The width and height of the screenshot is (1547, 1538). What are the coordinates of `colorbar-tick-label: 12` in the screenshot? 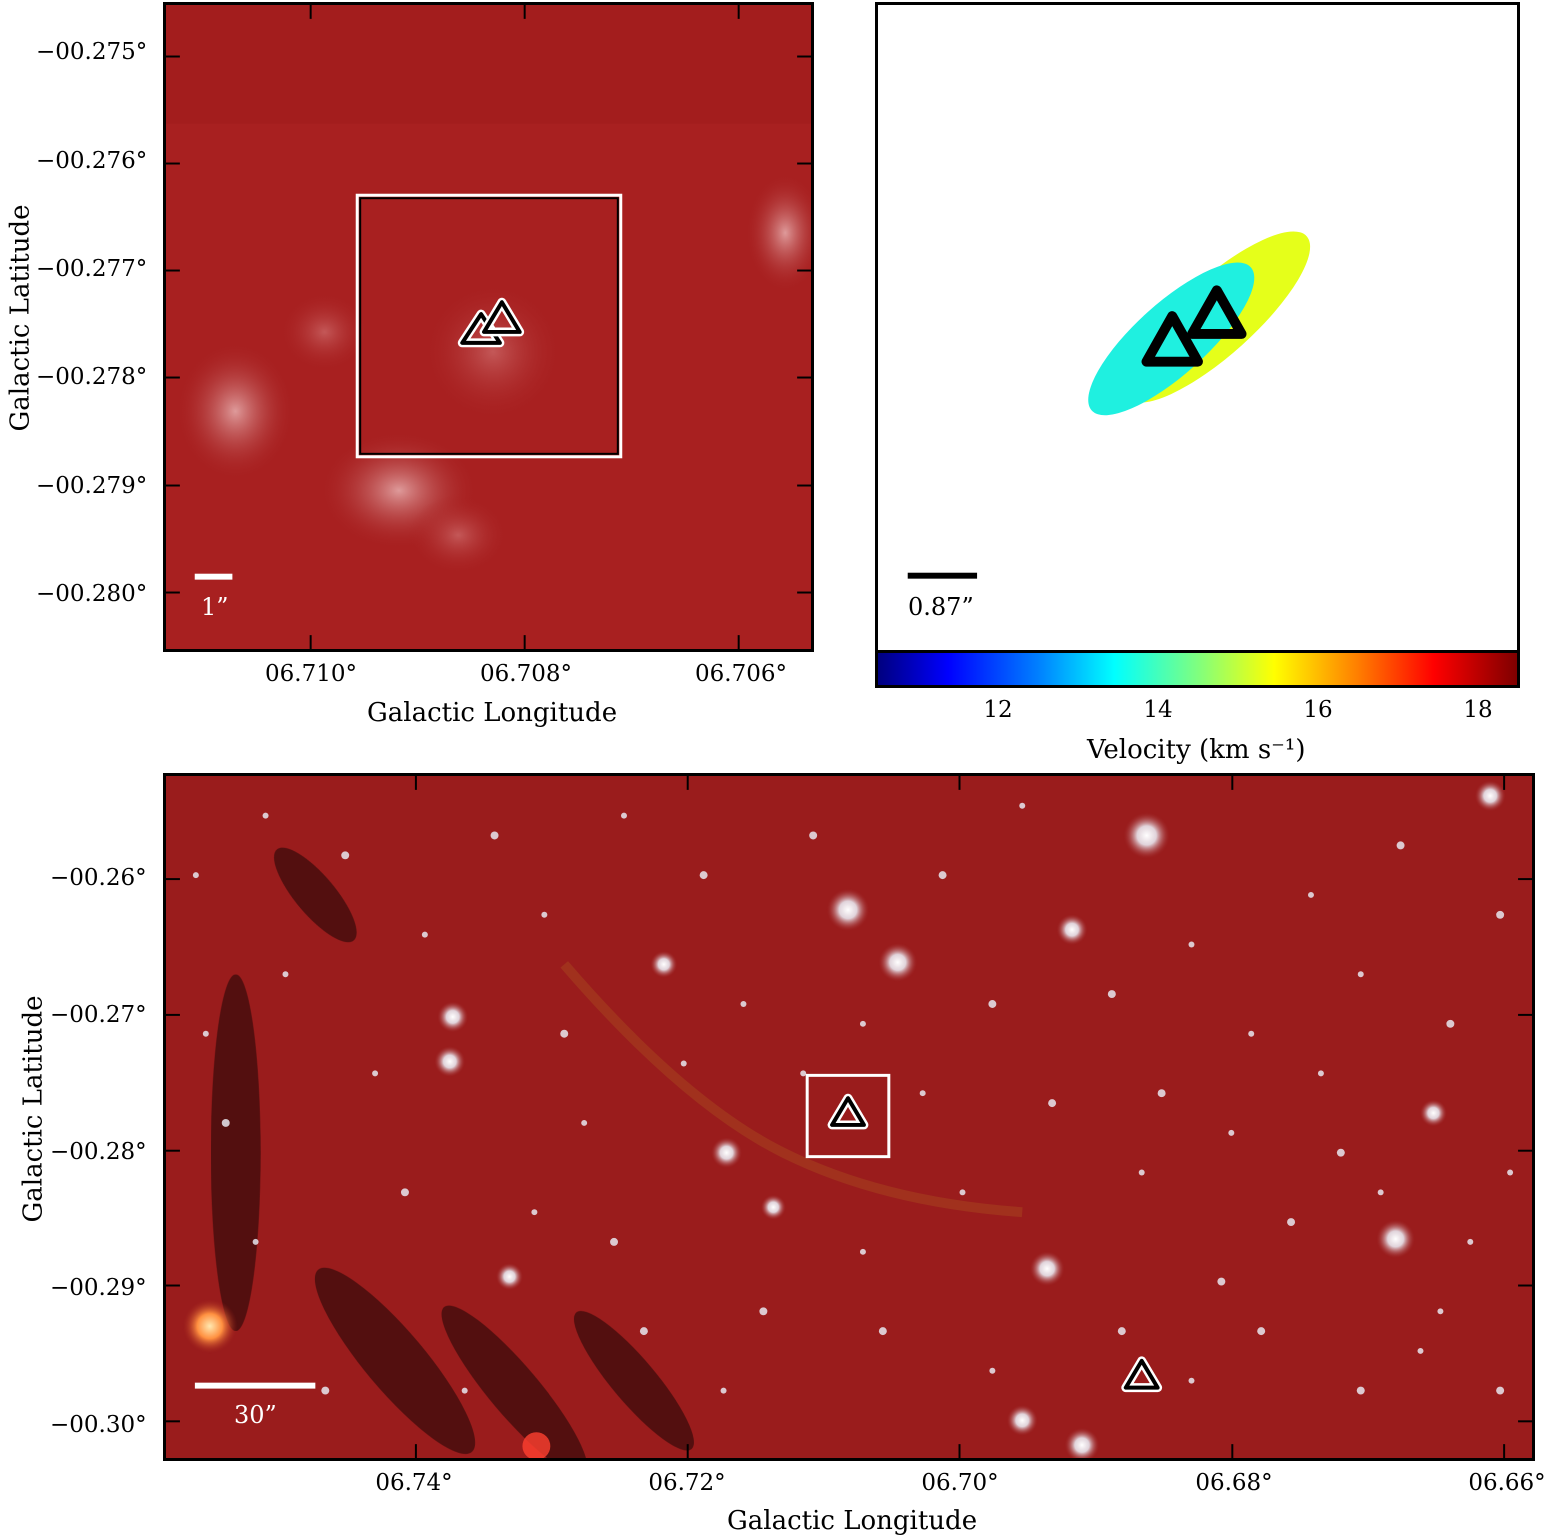 It's located at (998, 710).